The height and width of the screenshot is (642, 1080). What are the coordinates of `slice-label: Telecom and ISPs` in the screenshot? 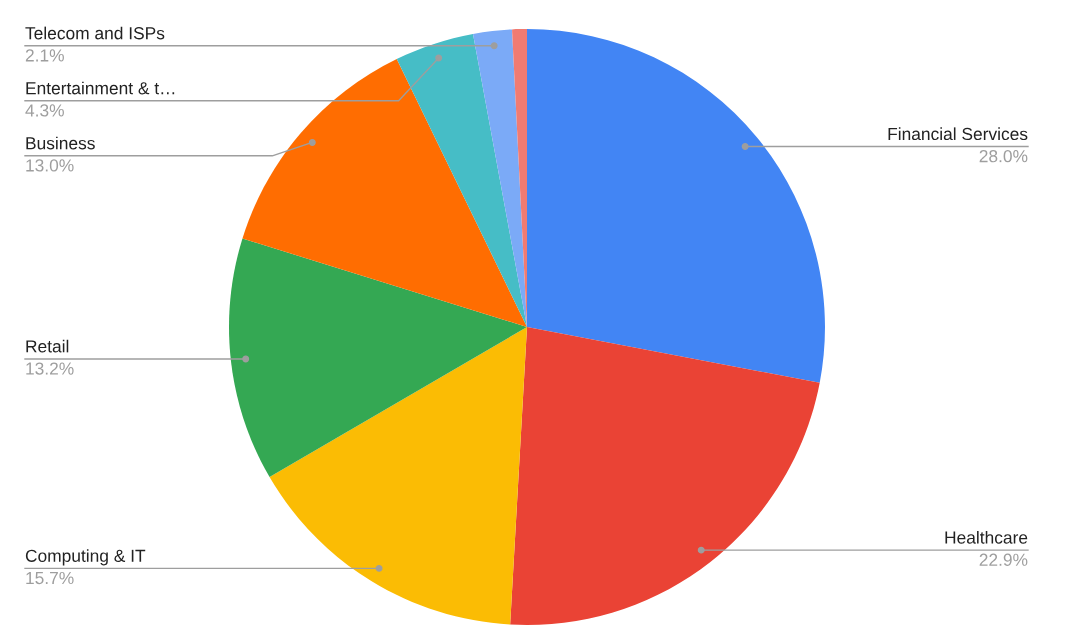 It's located at (95, 33).